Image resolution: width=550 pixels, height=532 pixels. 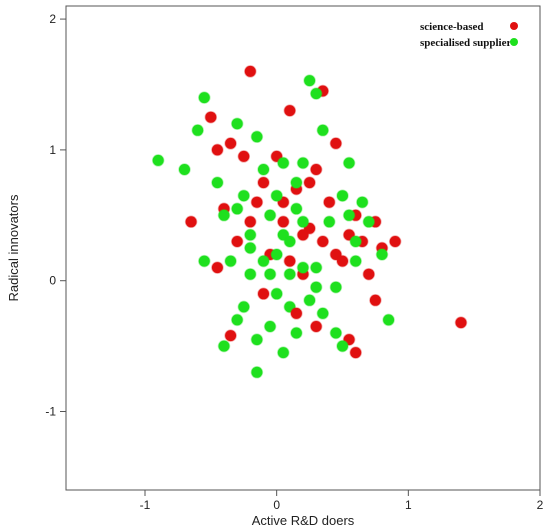 I want to click on legend-label: specialised supplier, so click(x=465, y=43).